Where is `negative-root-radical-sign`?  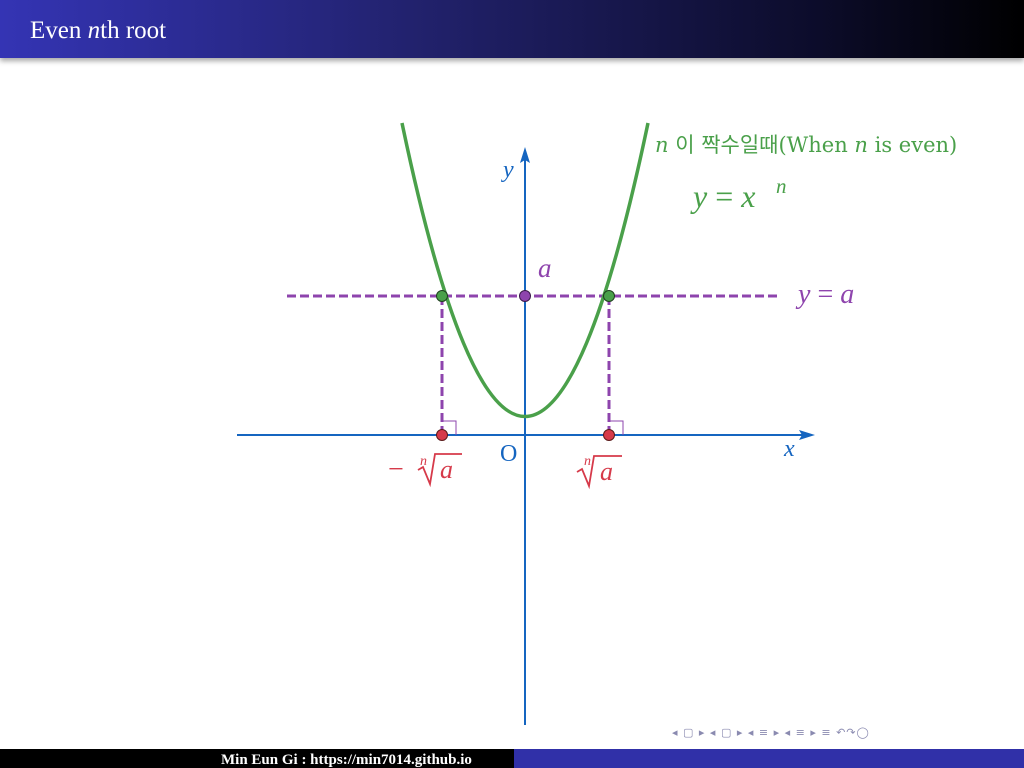 negative-root-radical-sign is located at coordinates (439, 470).